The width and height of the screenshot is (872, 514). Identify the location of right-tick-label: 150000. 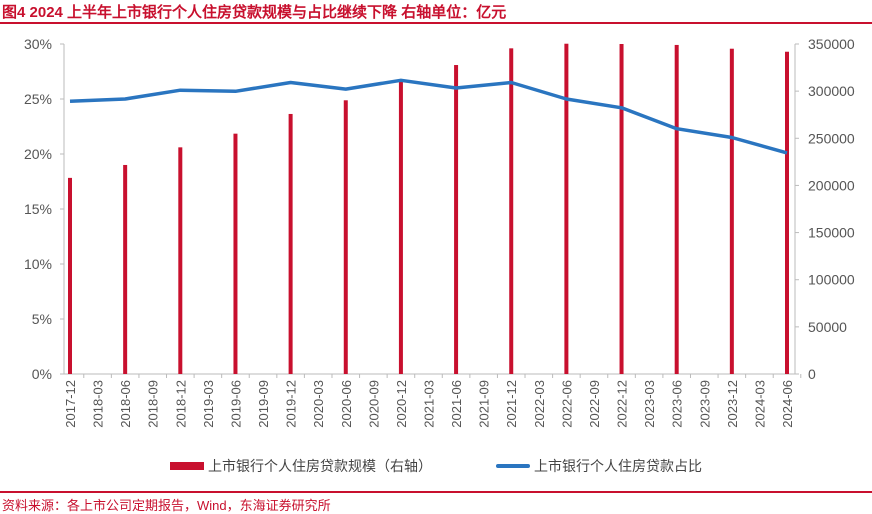
(831, 233).